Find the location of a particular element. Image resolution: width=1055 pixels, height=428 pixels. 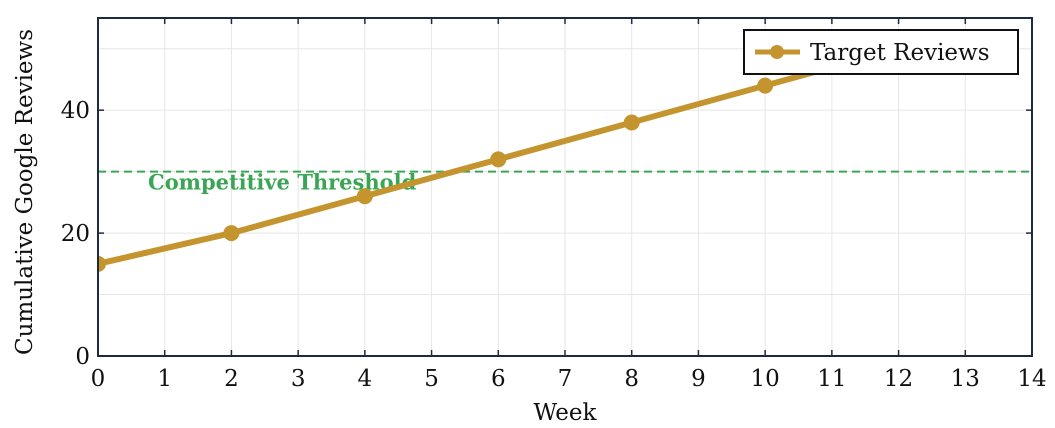

x-axis-title: Week is located at coordinates (566, 413).